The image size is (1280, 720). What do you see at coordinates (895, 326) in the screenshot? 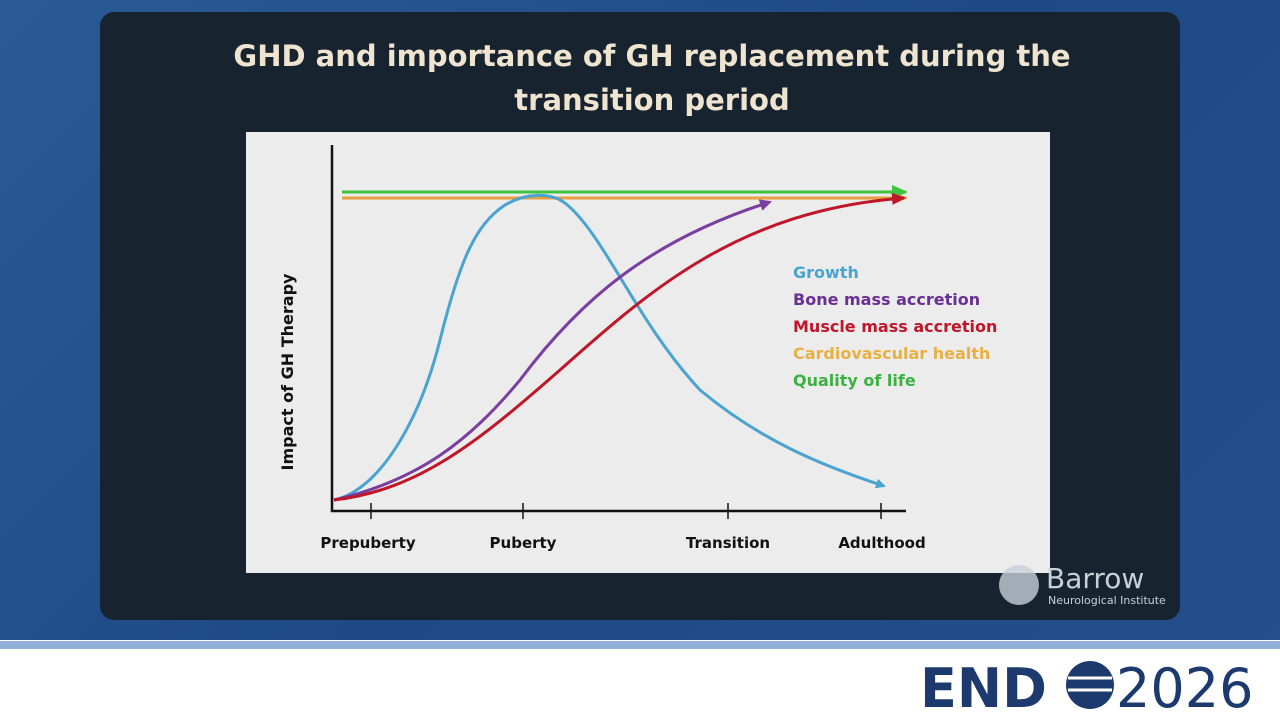
I see `legend-item: Muscle mass accretion` at bounding box center [895, 326].